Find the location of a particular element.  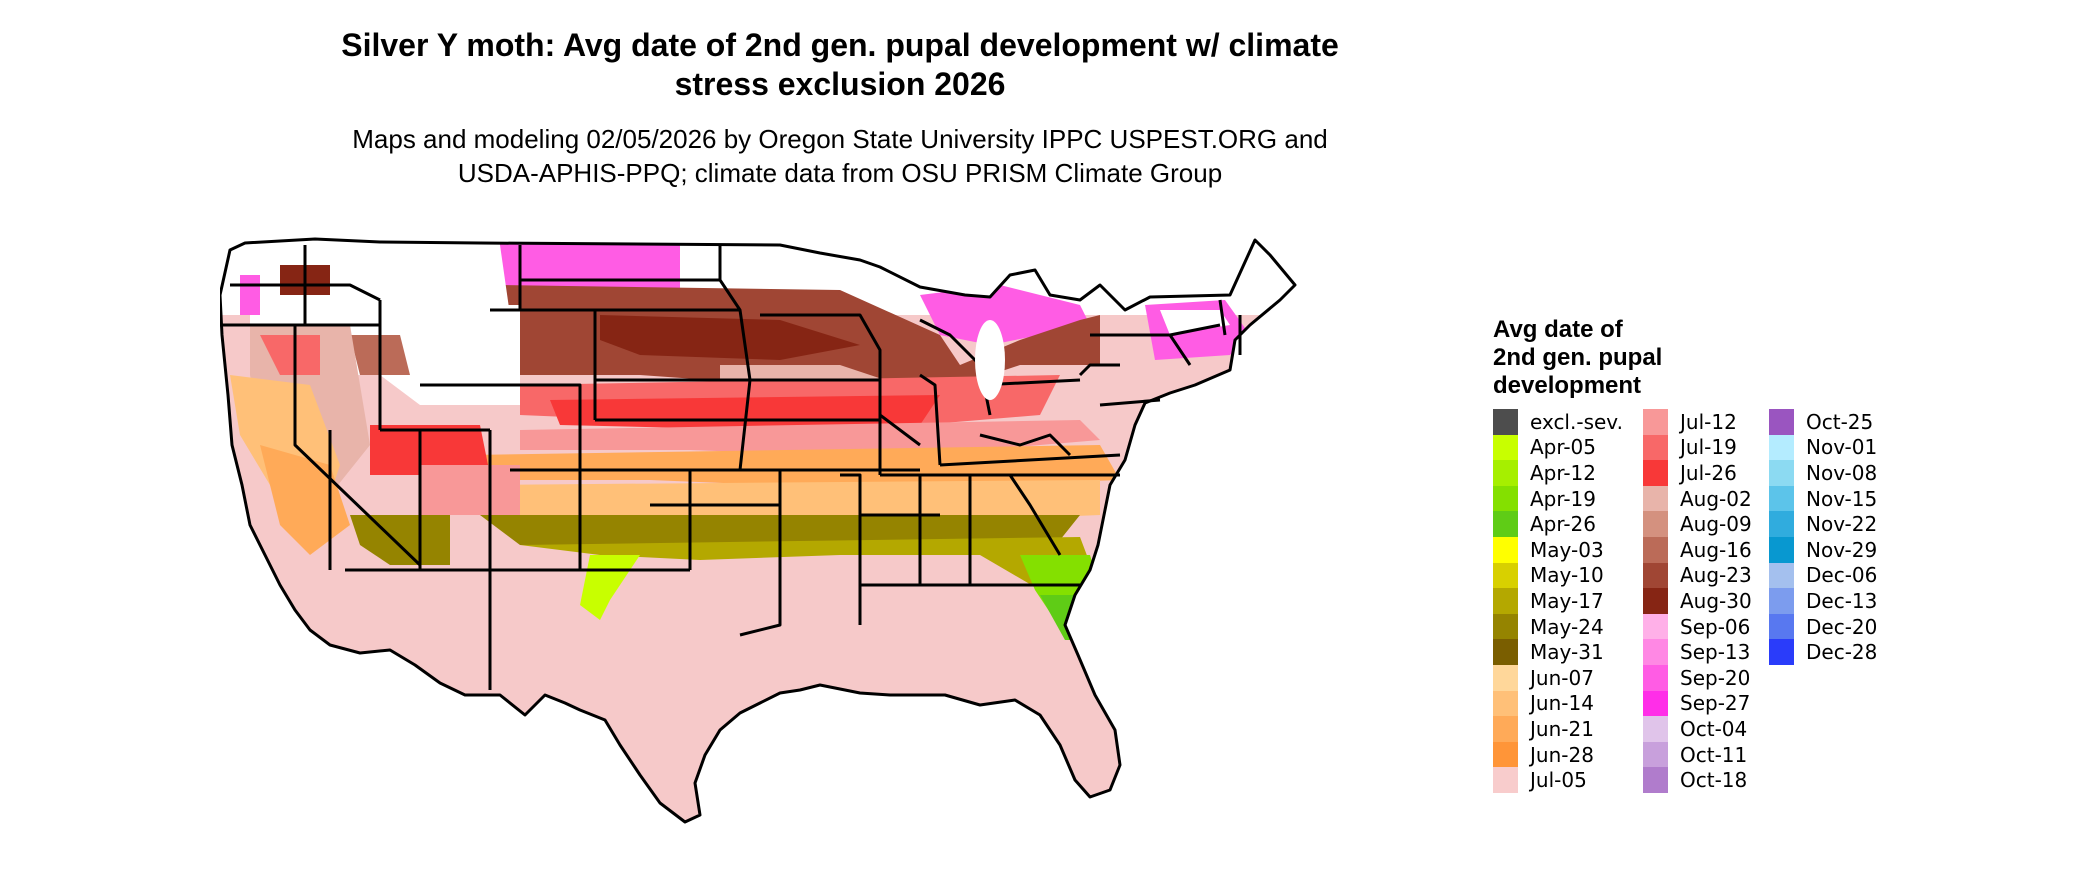

legend-item: Apr-19 is located at coordinates (1558, 498).